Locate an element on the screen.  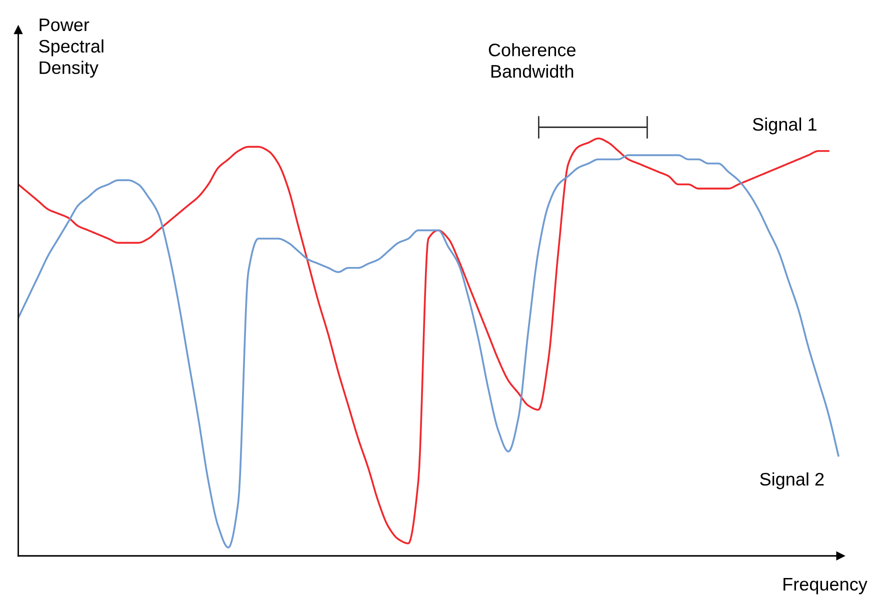
y-axis-title: Power Spectral Density is located at coordinates (71, 48).